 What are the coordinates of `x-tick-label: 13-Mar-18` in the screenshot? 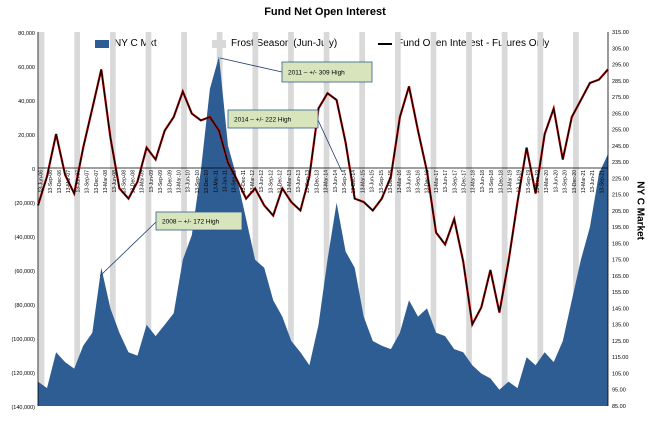 It's located at (474, 181).